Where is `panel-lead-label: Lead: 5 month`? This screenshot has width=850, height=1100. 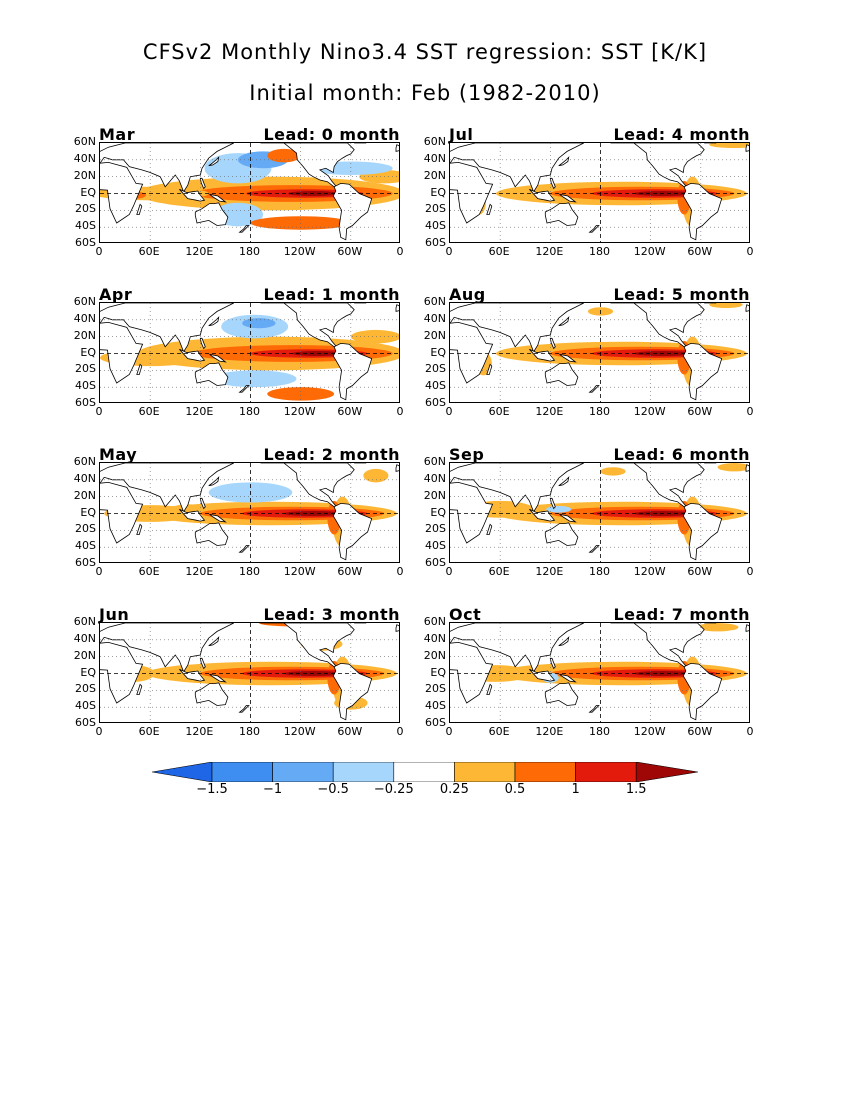 panel-lead-label: Lead: 5 month is located at coordinates (681, 294).